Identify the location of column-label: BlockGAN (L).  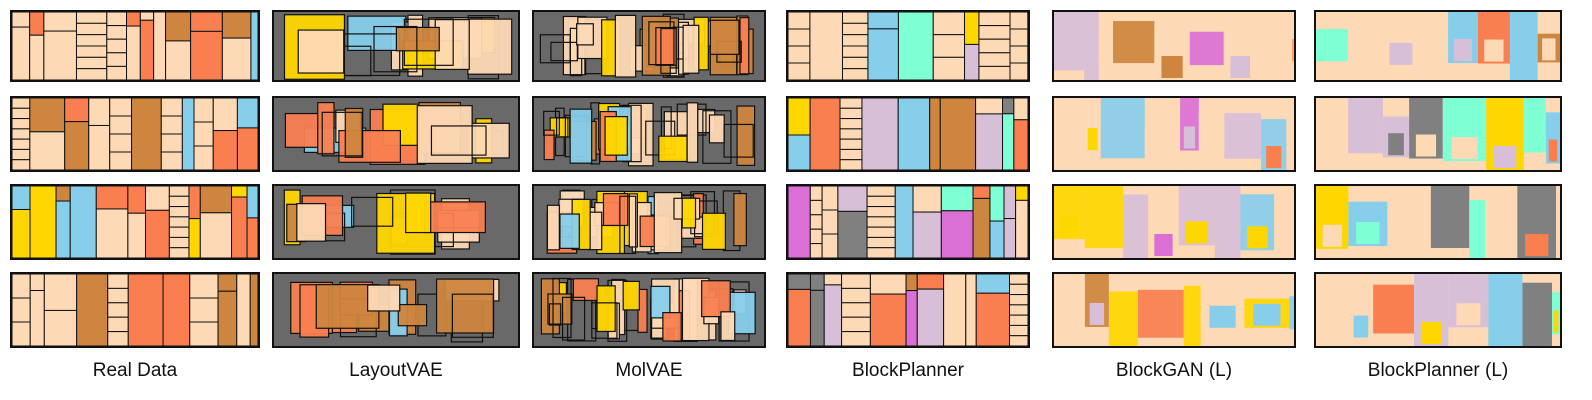
(1174, 370).